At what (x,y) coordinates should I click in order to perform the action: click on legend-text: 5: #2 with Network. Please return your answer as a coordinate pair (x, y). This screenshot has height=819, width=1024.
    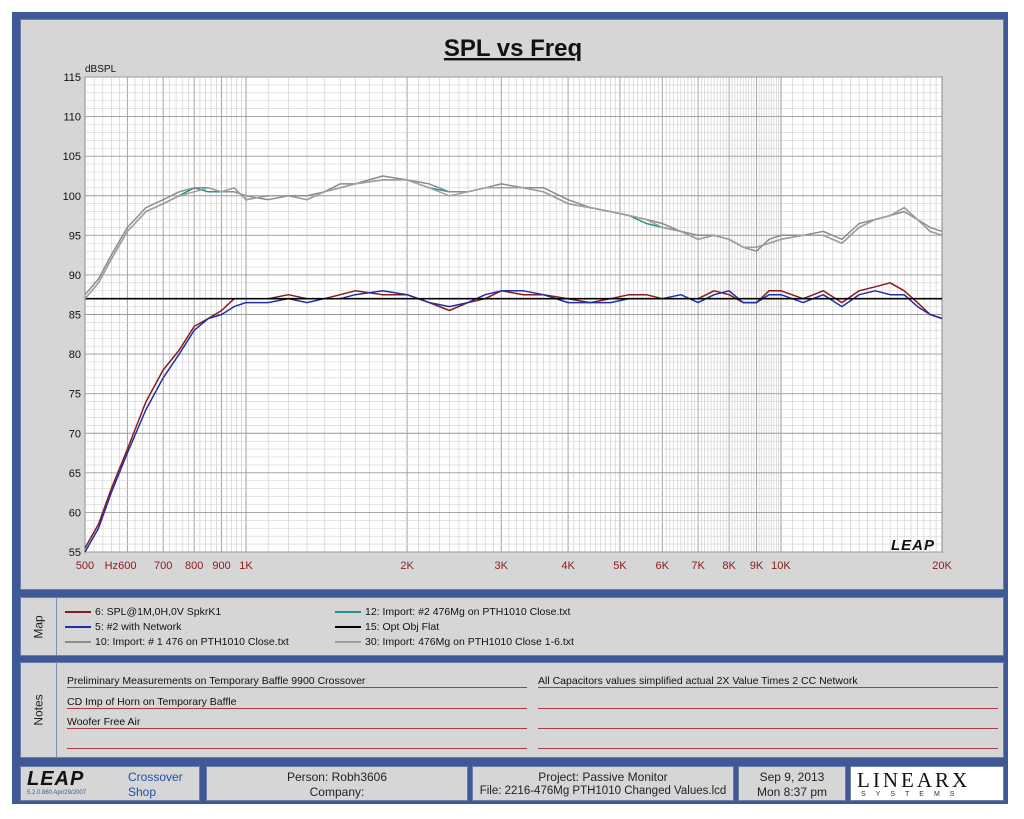
    Looking at the image, I should click on (138, 627).